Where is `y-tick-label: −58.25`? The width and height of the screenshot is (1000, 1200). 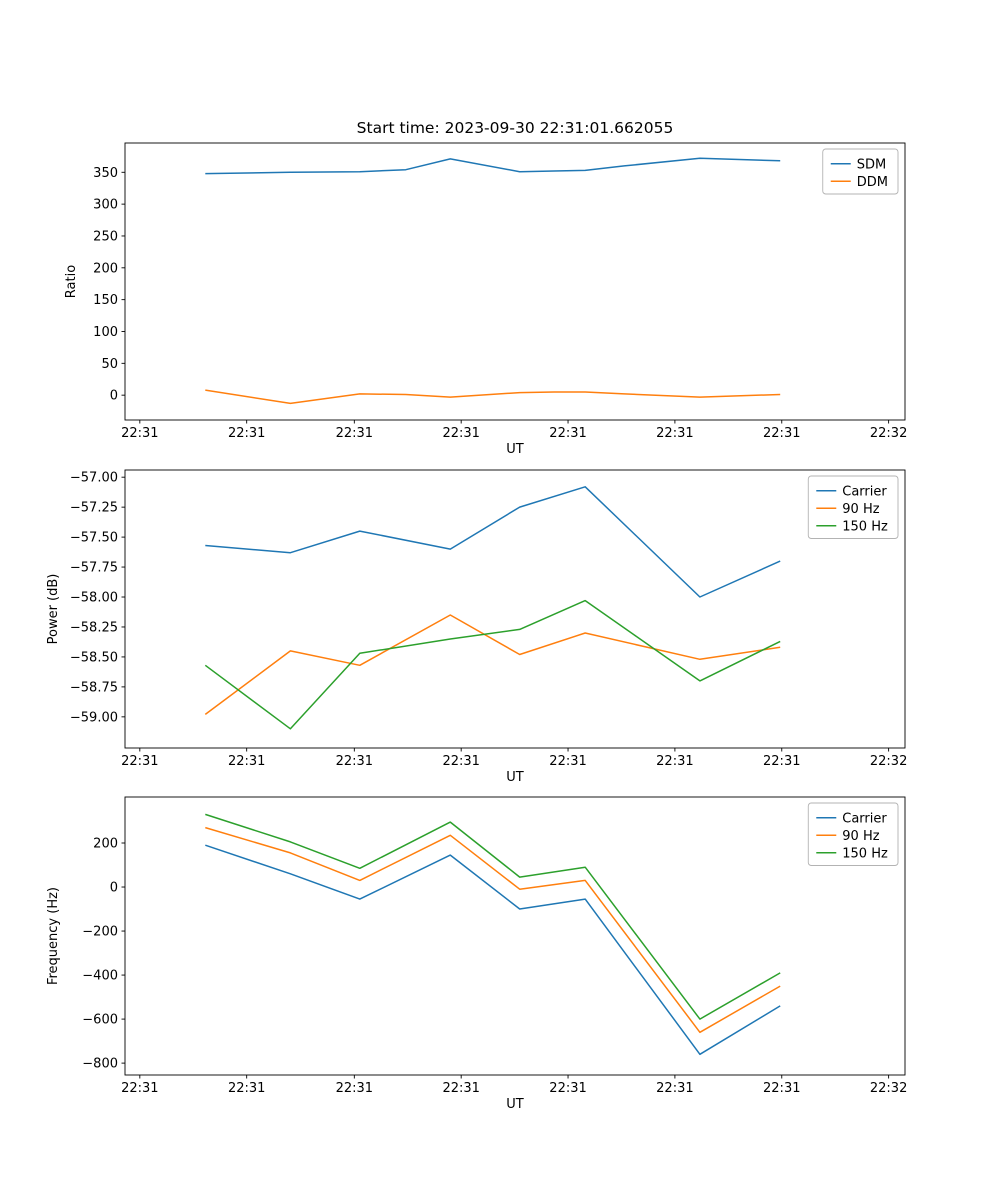 y-tick-label: −58.25 is located at coordinates (94, 627).